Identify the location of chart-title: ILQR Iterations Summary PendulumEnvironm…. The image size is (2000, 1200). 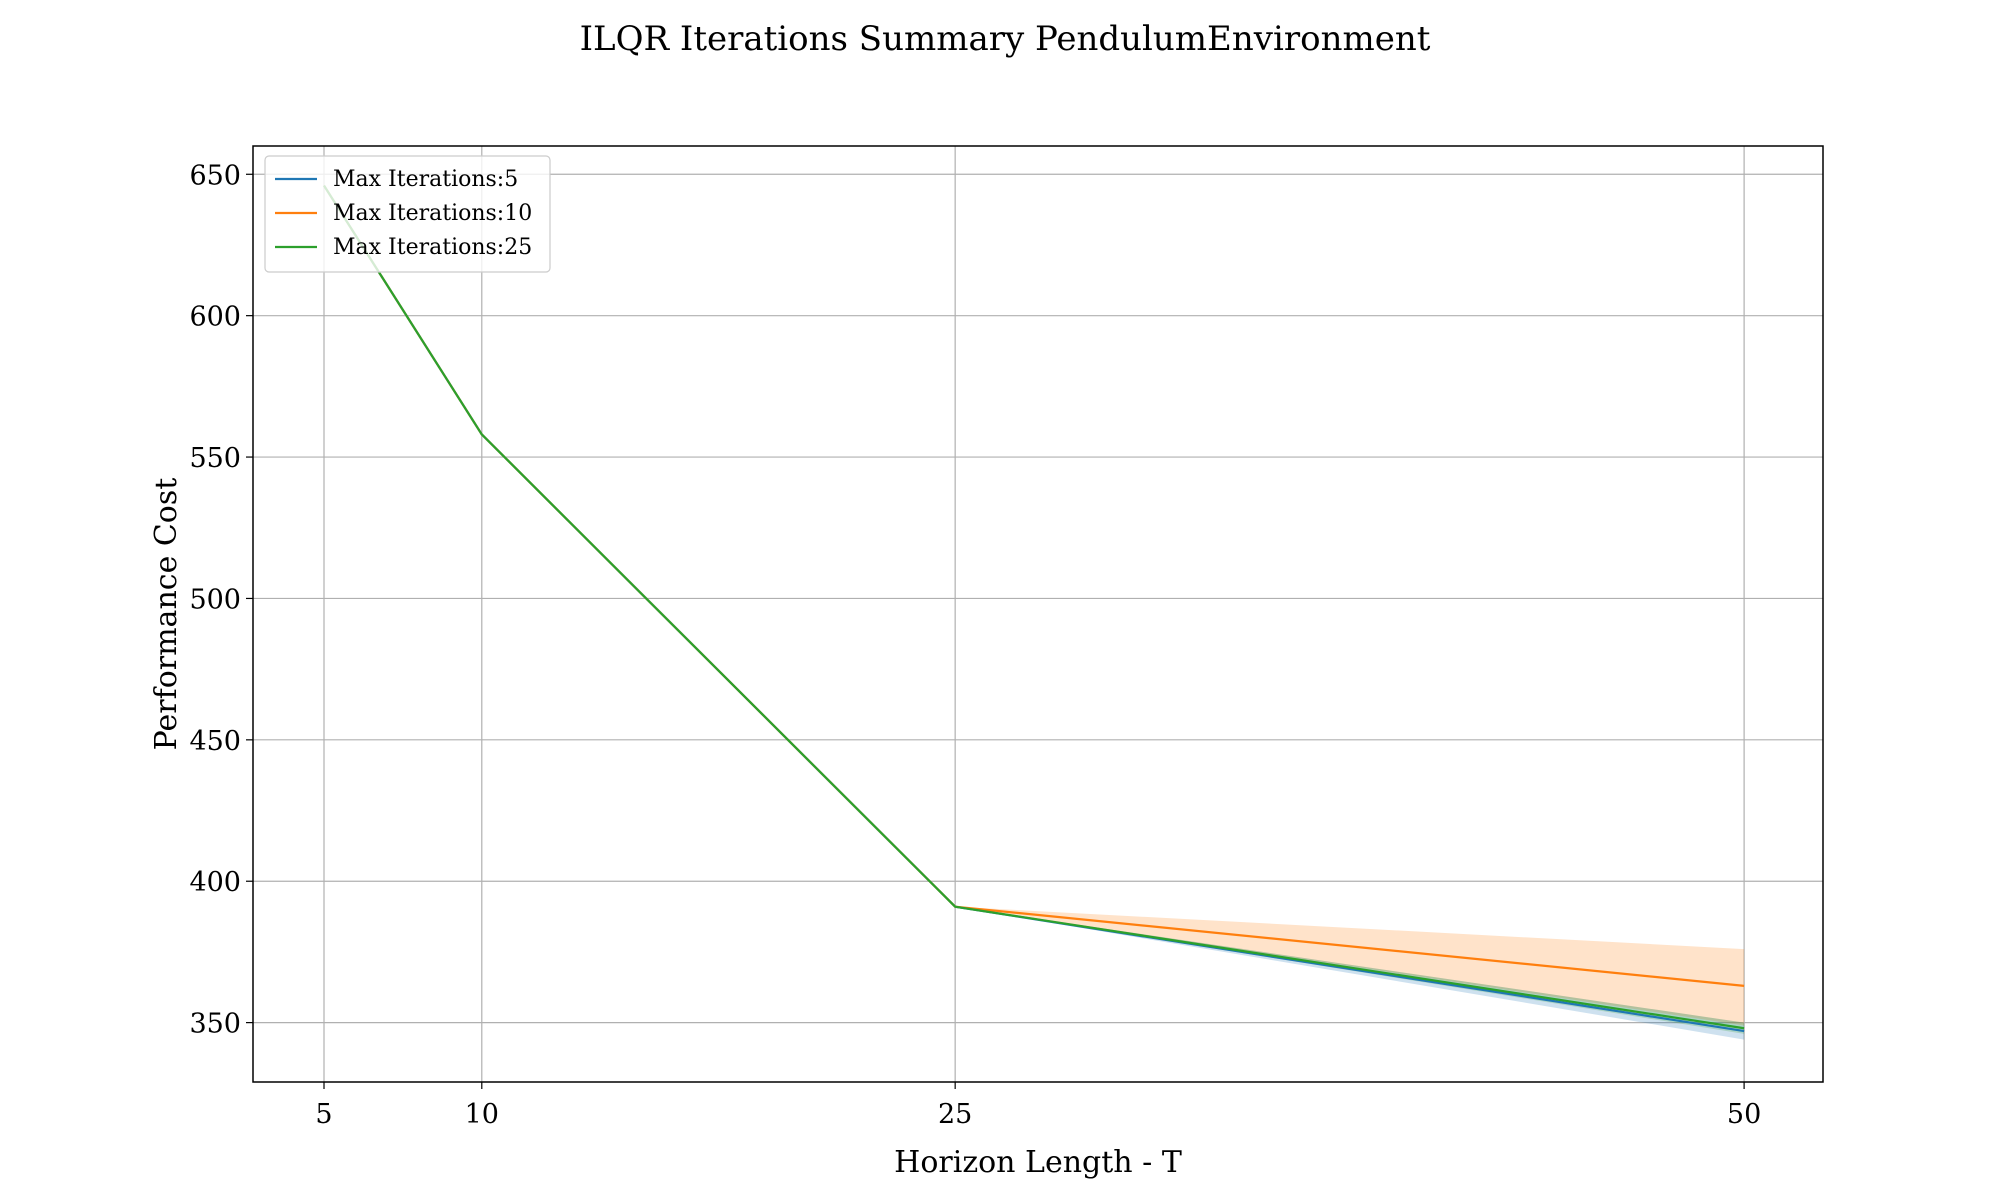
(1005, 39).